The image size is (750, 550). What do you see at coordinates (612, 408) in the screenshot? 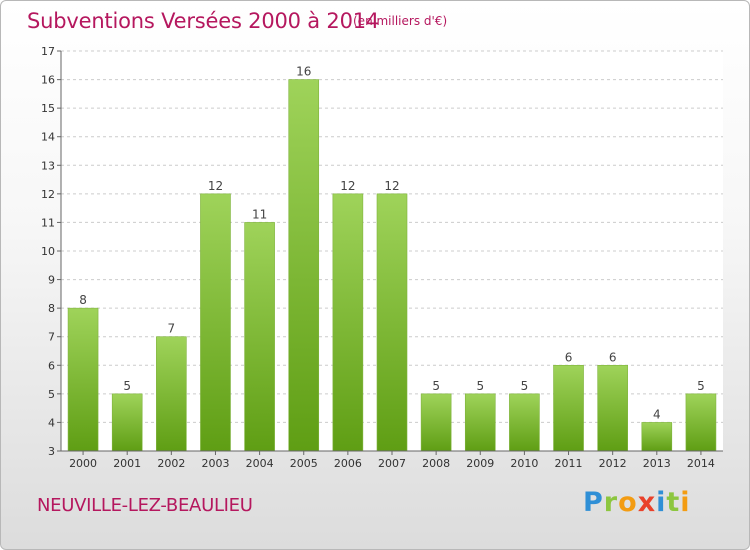
I see `bar-2012` at bounding box center [612, 408].